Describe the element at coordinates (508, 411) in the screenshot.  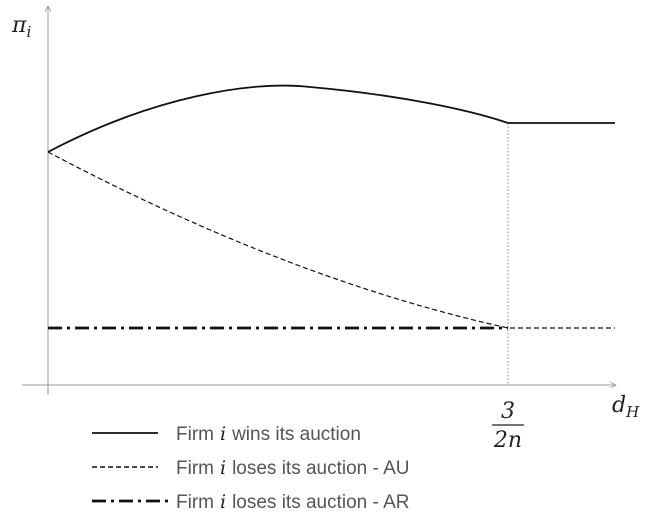
I see `tick-numerator: 3` at that location.